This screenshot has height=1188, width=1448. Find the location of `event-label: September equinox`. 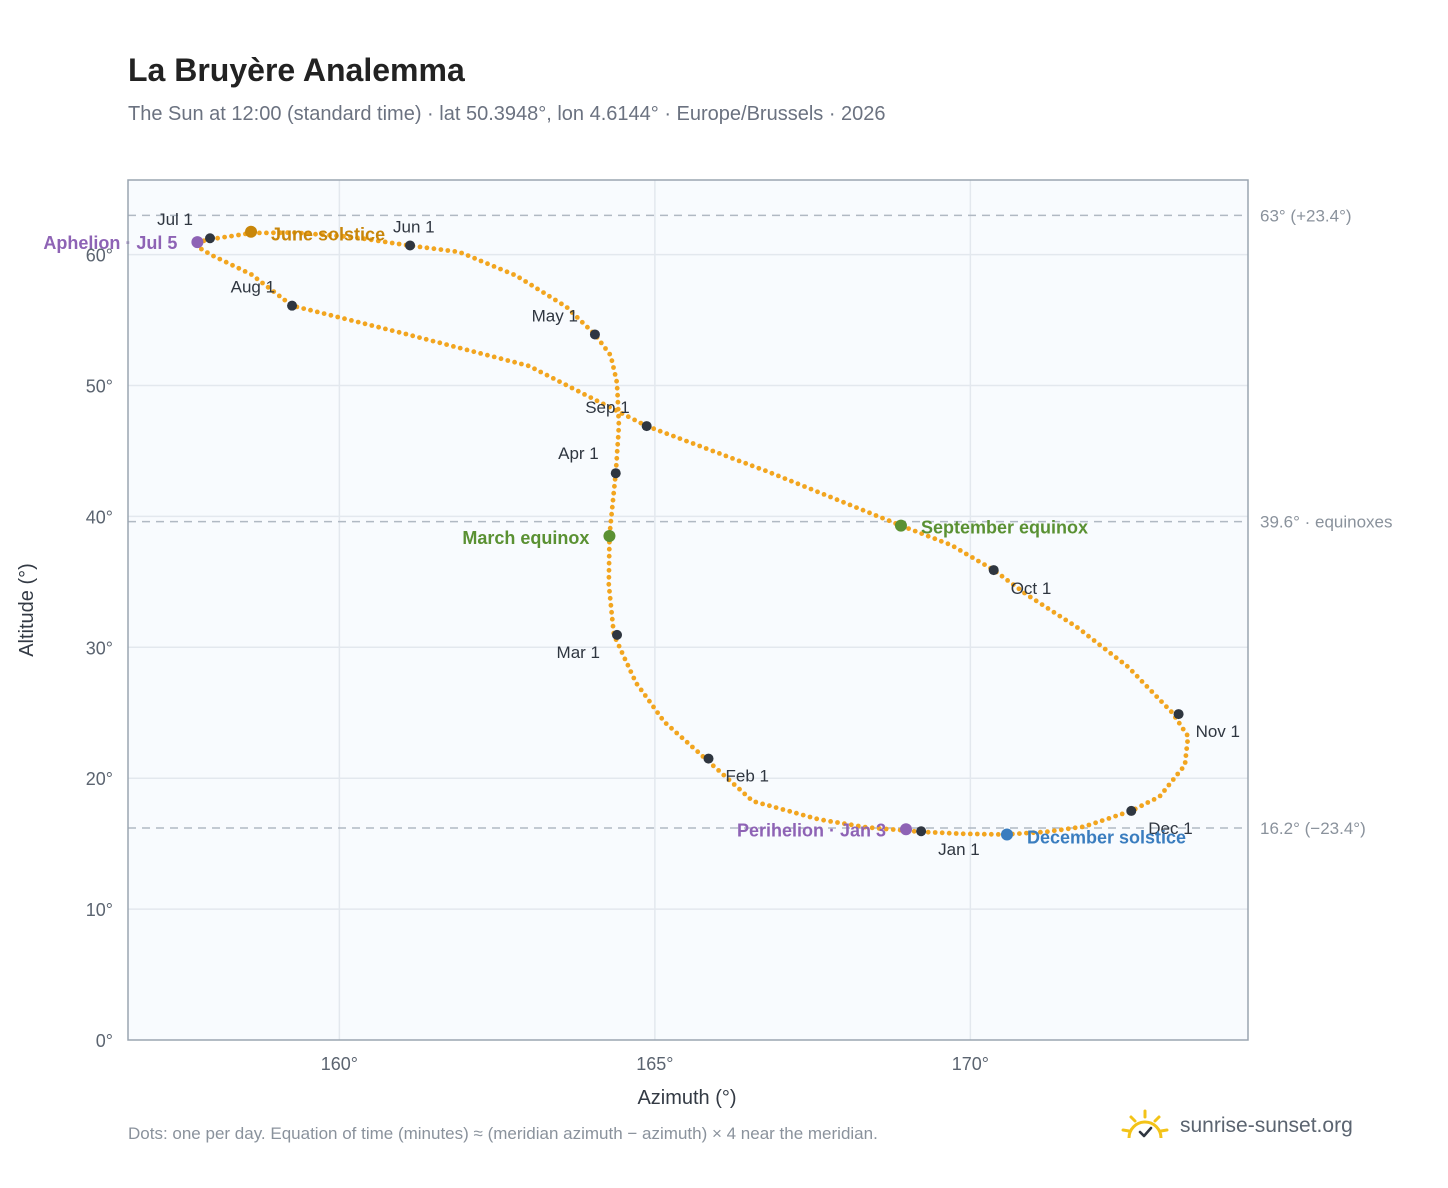

event-label: September equinox is located at coordinates (1004, 528).